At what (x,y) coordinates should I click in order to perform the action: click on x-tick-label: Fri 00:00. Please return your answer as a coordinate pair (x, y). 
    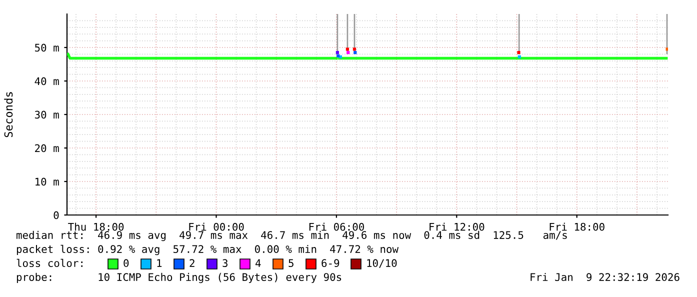
    Looking at the image, I should click on (216, 226).